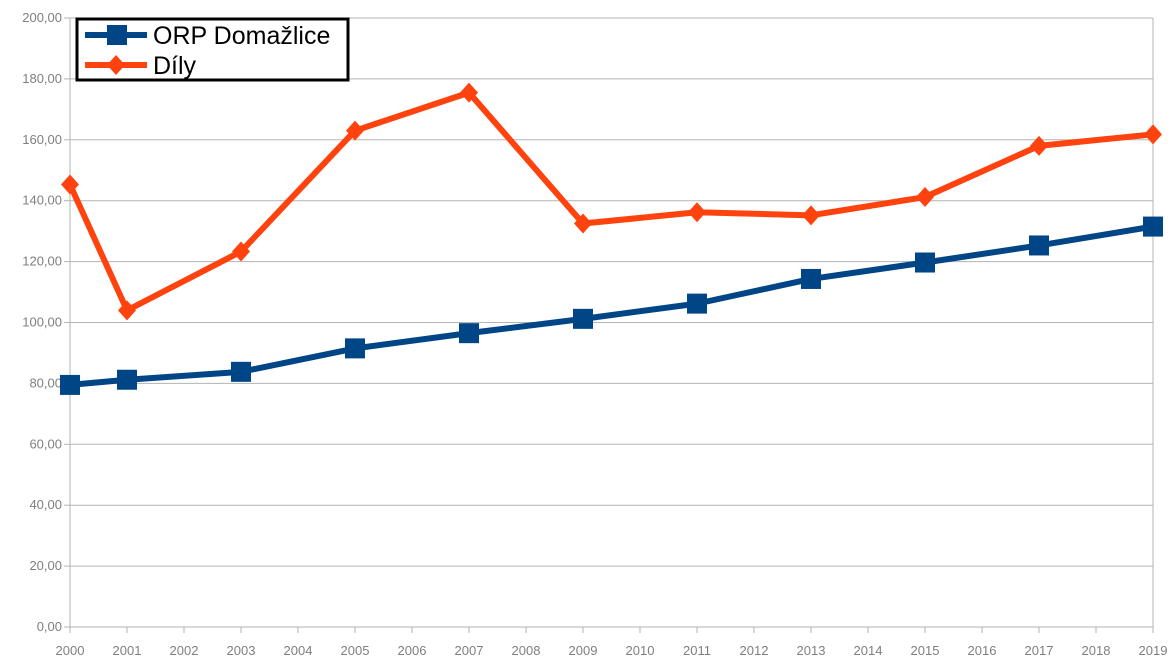 This screenshot has width=1171, height=661. I want to click on y-tick-label: 100,00, so click(42, 322).